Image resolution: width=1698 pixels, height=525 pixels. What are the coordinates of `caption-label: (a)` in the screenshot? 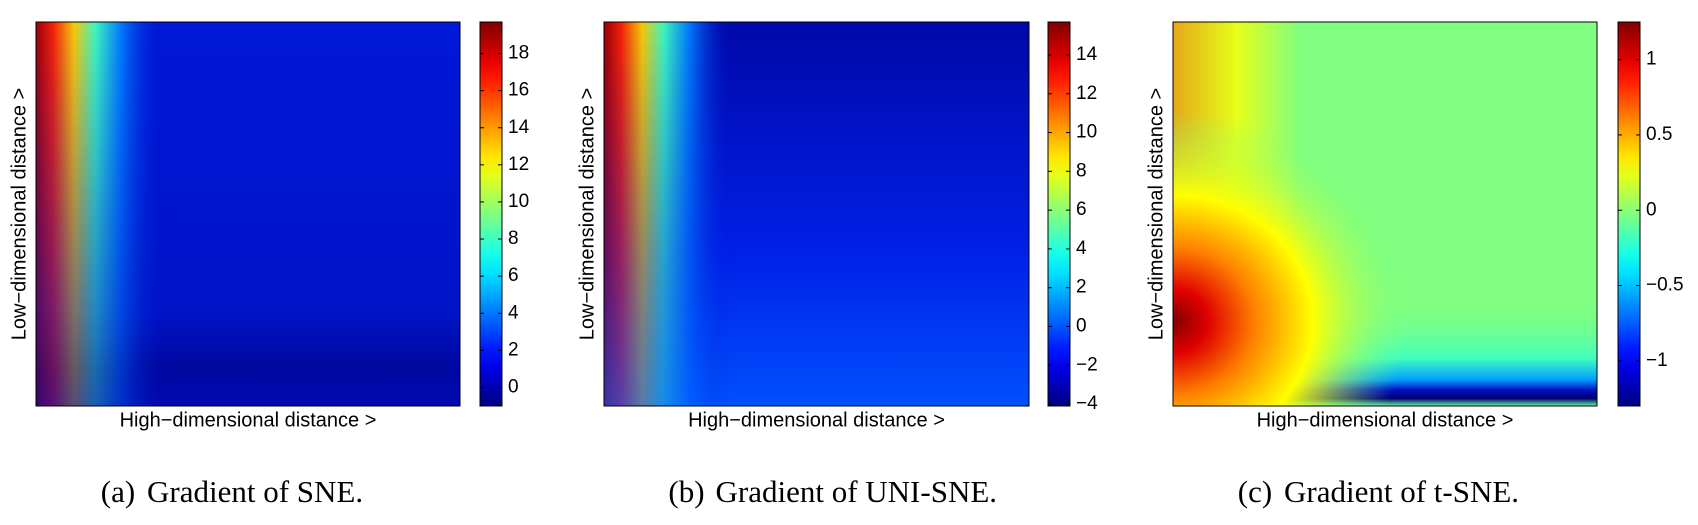 It's located at (118, 491).